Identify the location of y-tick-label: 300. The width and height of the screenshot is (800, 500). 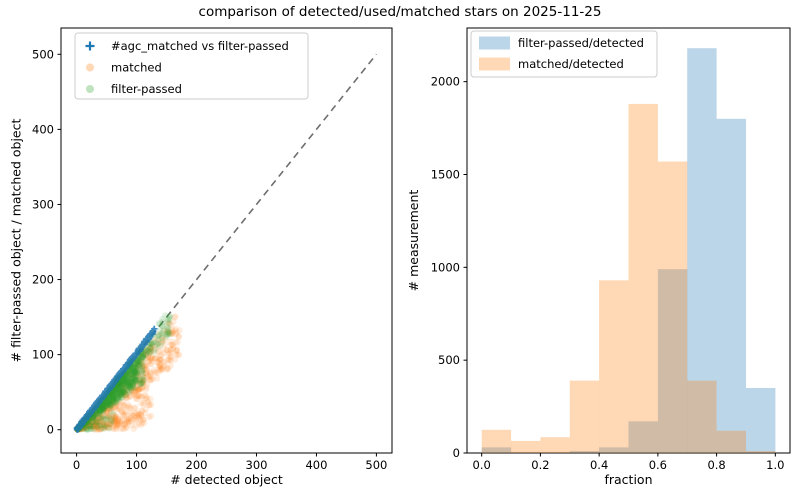
(43, 204).